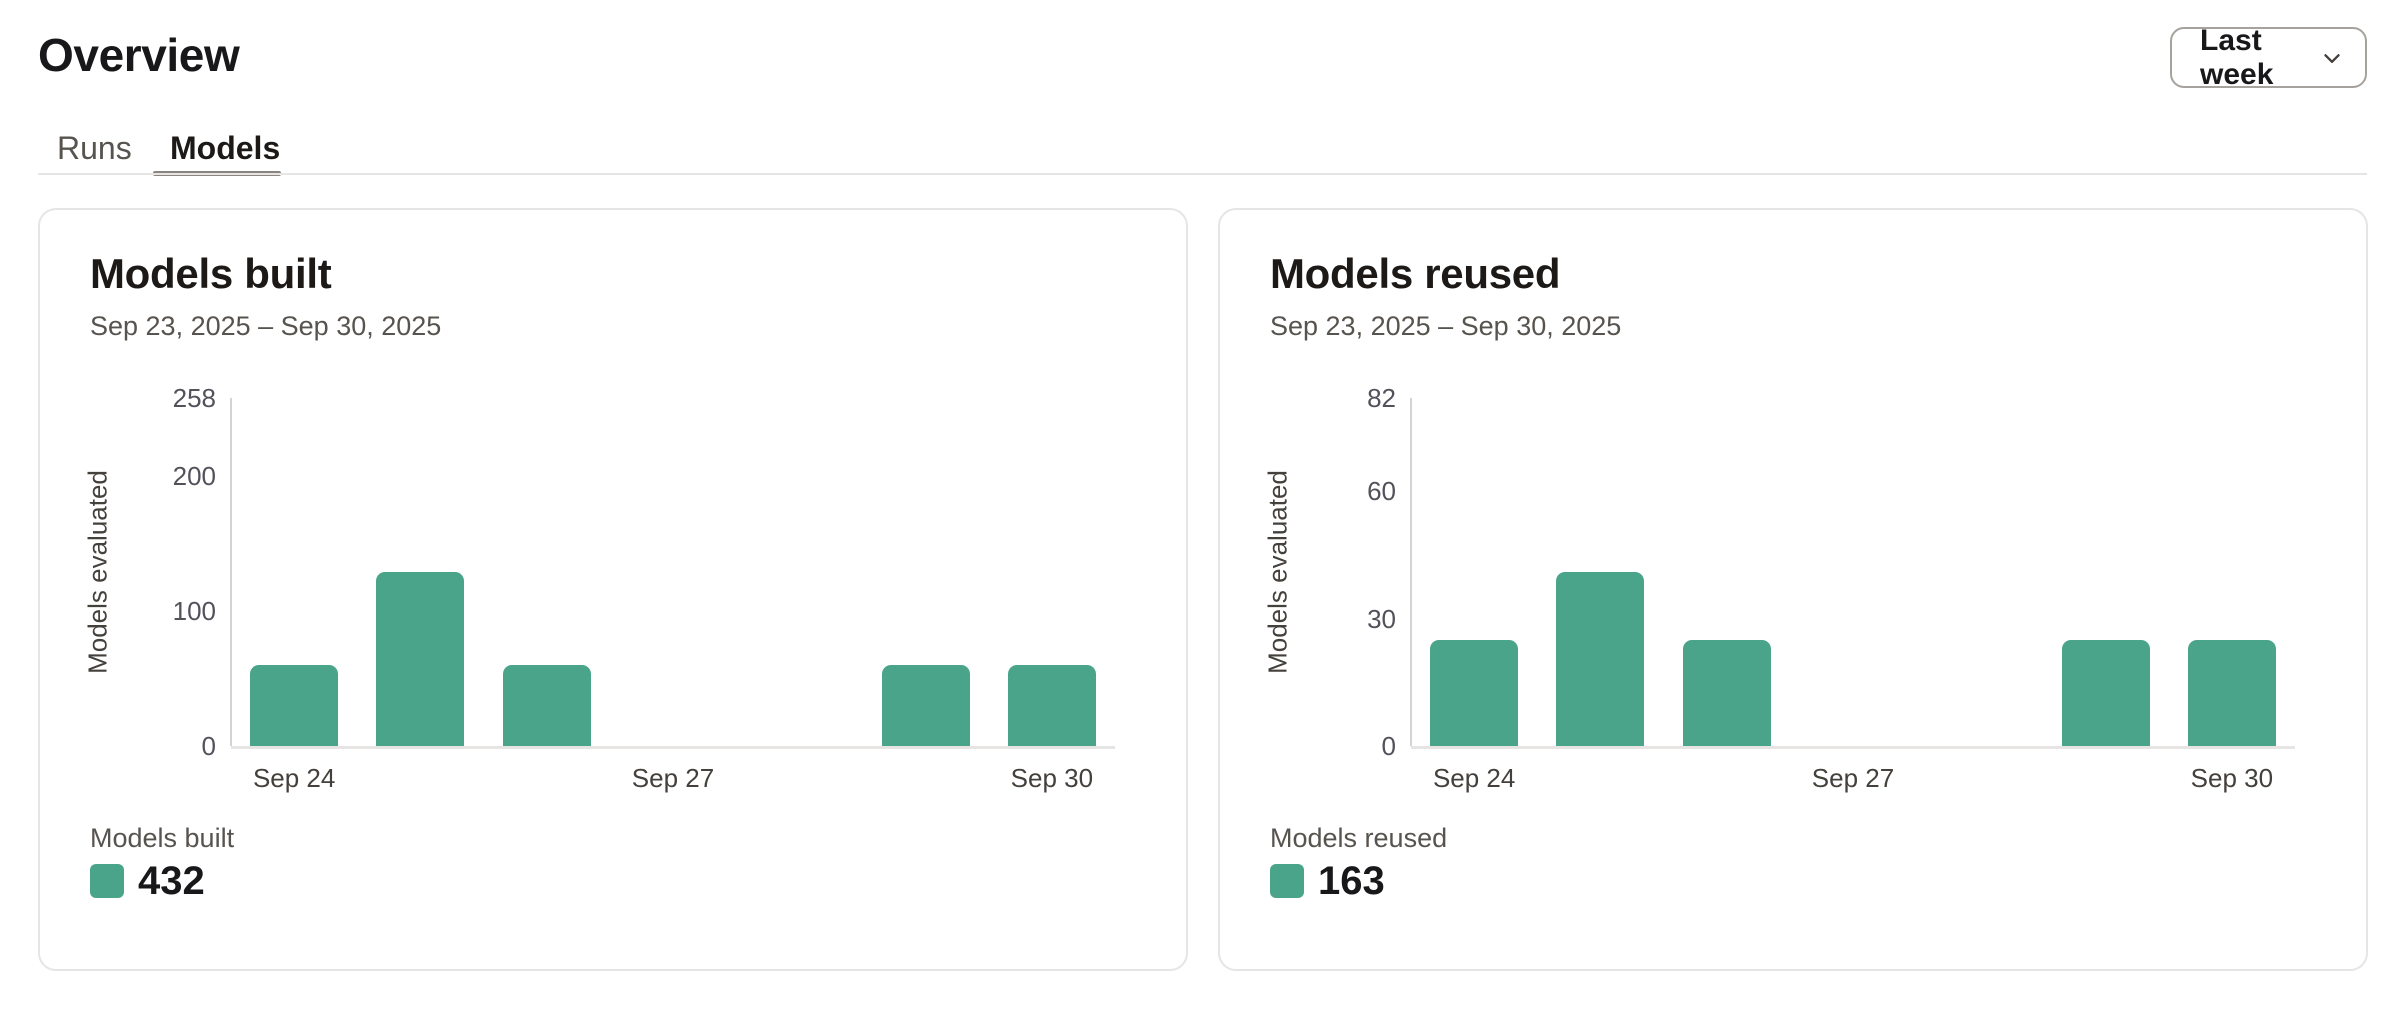 Image resolution: width=2398 pixels, height=1024 pixels. I want to click on legend-label: Models built, so click(162, 838).